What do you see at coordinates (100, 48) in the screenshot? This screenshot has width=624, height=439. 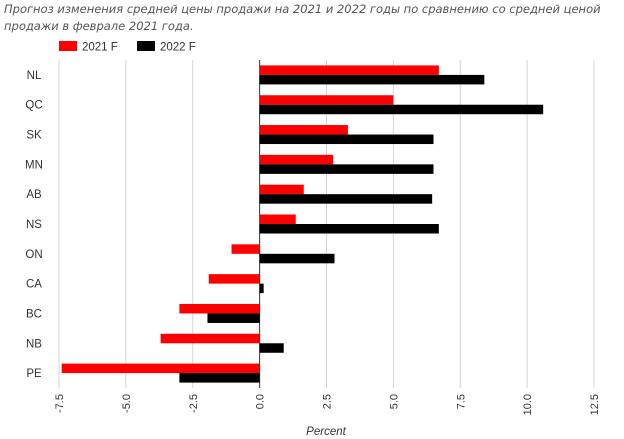 I see `legend-label: 2021 F` at bounding box center [100, 48].